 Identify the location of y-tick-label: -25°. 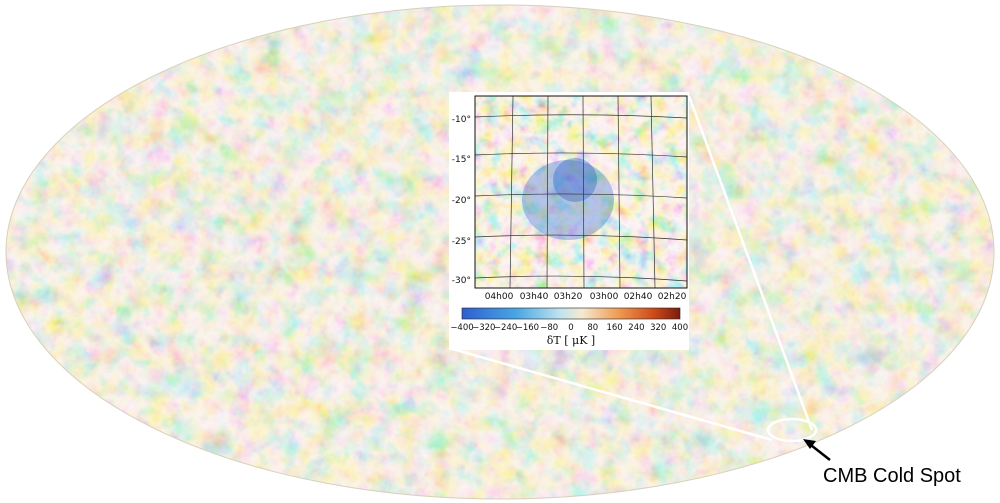
(461, 242).